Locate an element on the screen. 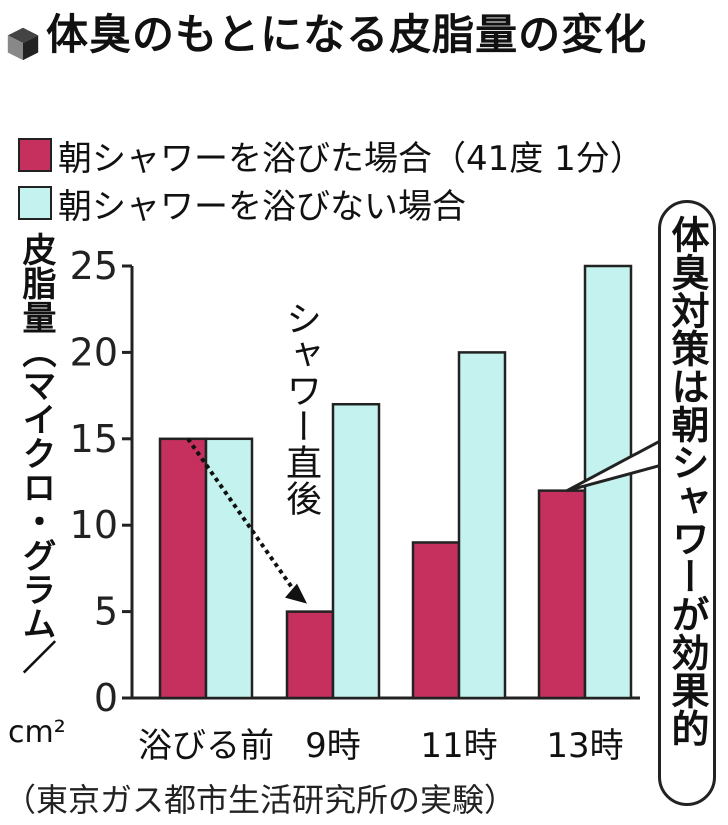  y-axis-label: 皮脂量（マイクロ・グラム／ is located at coordinates (36, 453).